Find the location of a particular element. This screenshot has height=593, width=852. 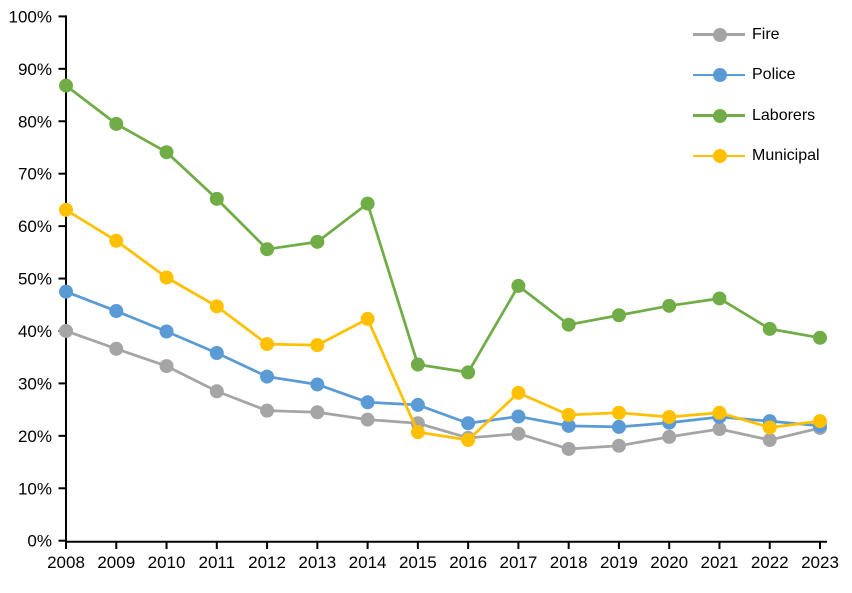

data-point-municipal-2021 is located at coordinates (719, 412).